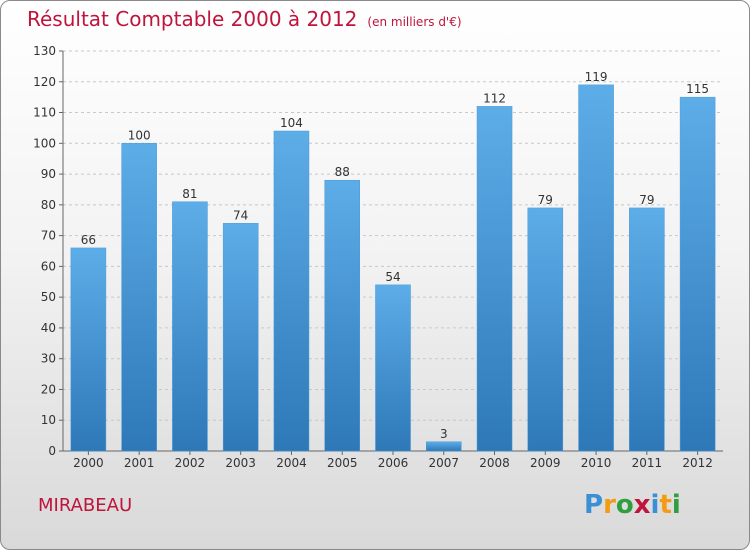 The width and height of the screenshot is (750, 550). What do you see at coordinates (85, 505) in the screenshot?
I see `commune-name: MIRABEAU` at bounding box center [85, 505].